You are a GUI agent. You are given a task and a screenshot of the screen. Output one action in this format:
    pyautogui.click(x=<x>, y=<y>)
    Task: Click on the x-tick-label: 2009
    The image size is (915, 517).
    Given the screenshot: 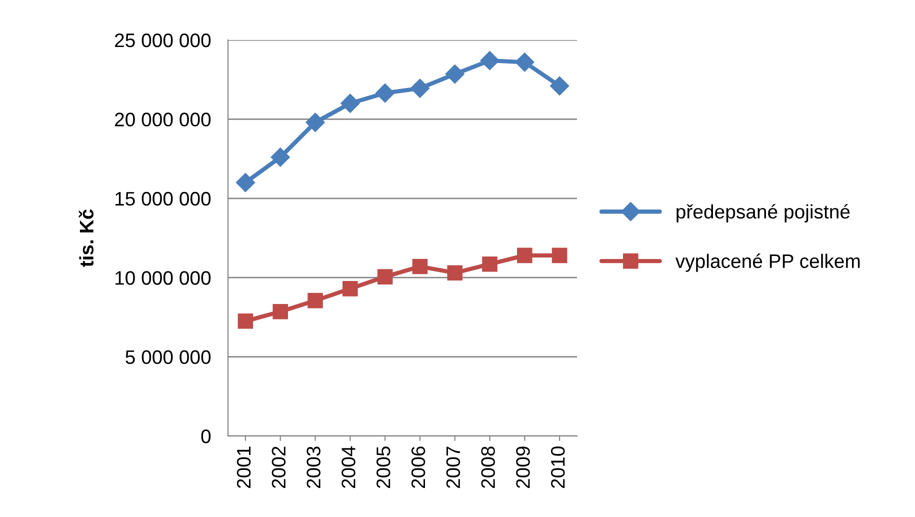 What is the action you would take?
    pyautogui.click(x=523, y=467)
    